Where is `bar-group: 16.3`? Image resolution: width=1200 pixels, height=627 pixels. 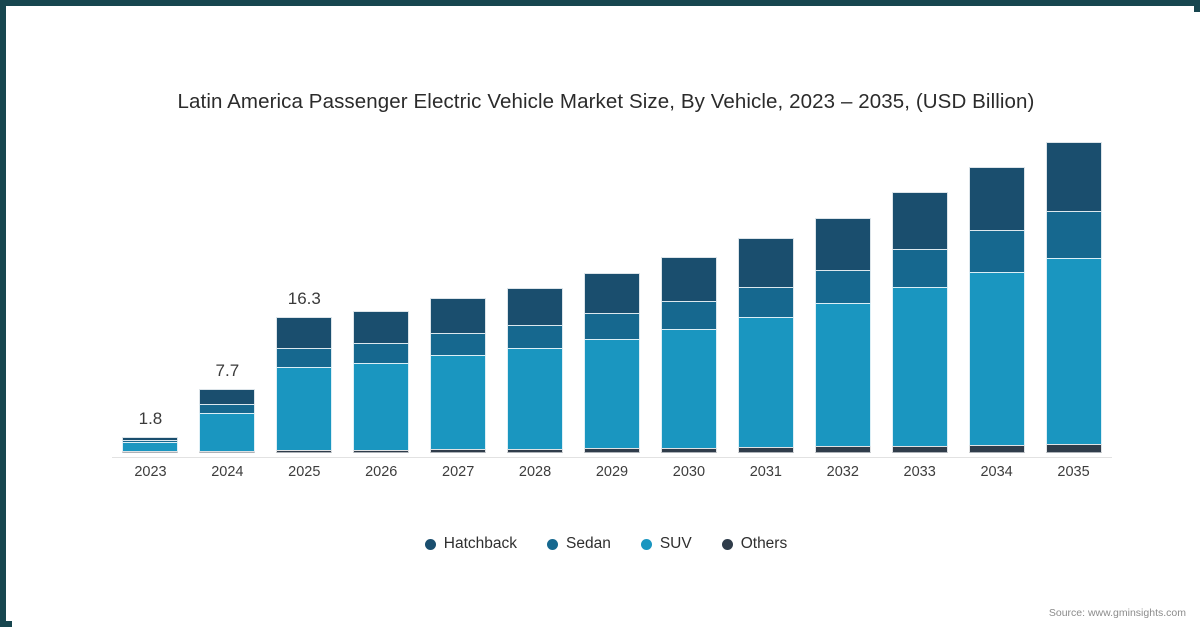
bar-group: 16.3 is located at coordinates (304, 289).